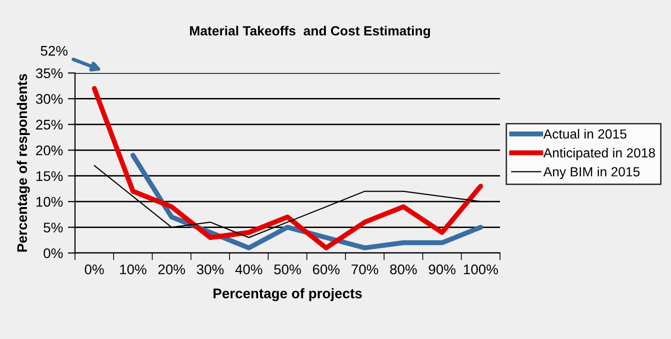 The height and width of the screenshot is (339, 671). What do you see at coordinates (54, 51) in the screenshot?
I see `text: 52%` at bounding box center [54, 51].